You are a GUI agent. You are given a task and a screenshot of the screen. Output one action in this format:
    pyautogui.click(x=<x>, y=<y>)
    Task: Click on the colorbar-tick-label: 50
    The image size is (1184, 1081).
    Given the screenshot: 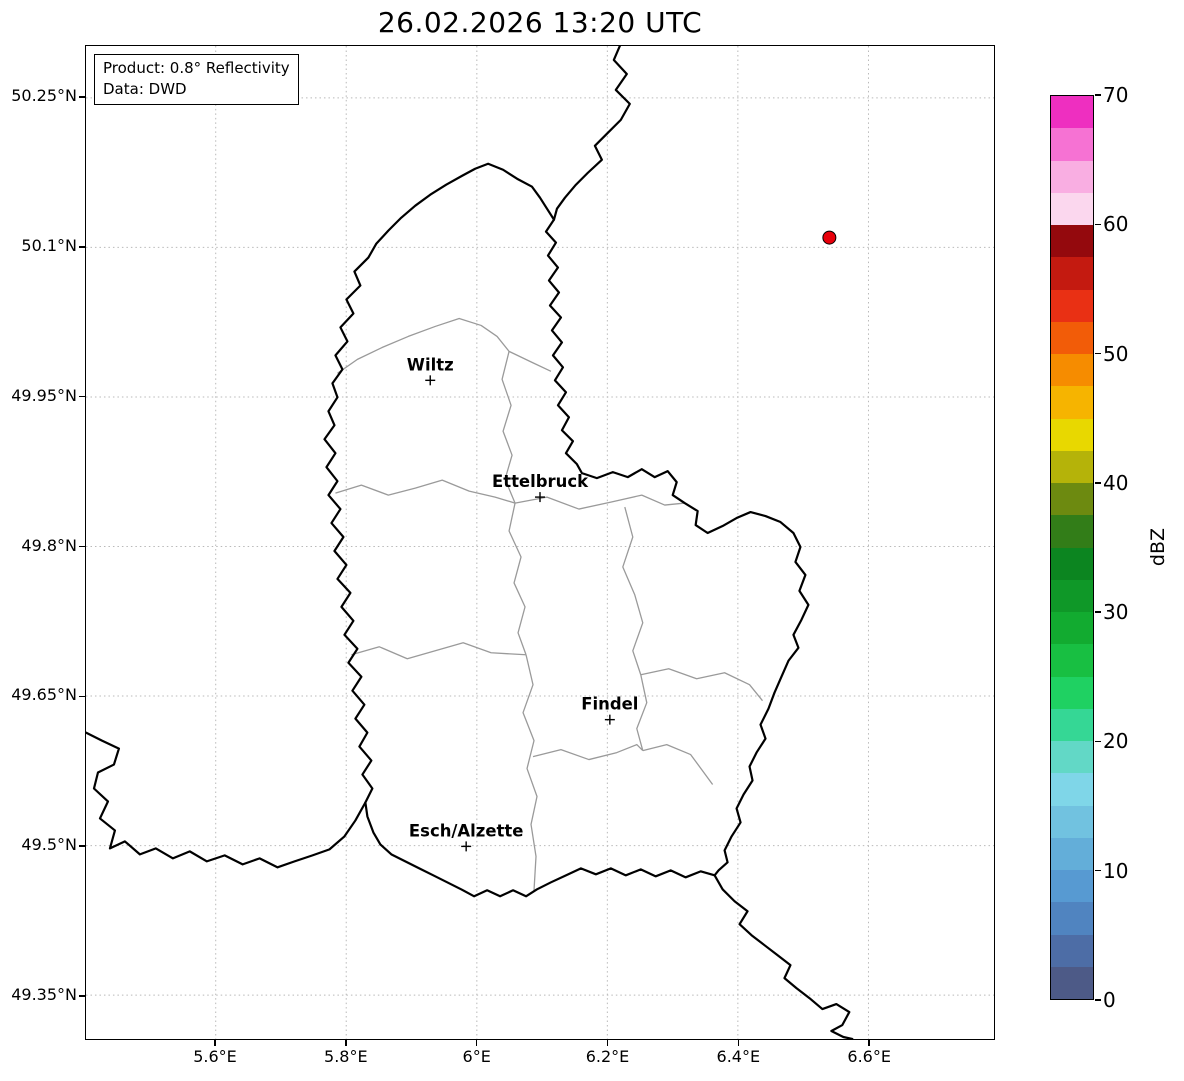 What is the action you would take?
    pyautogui.click(x=1116, y=353)
    